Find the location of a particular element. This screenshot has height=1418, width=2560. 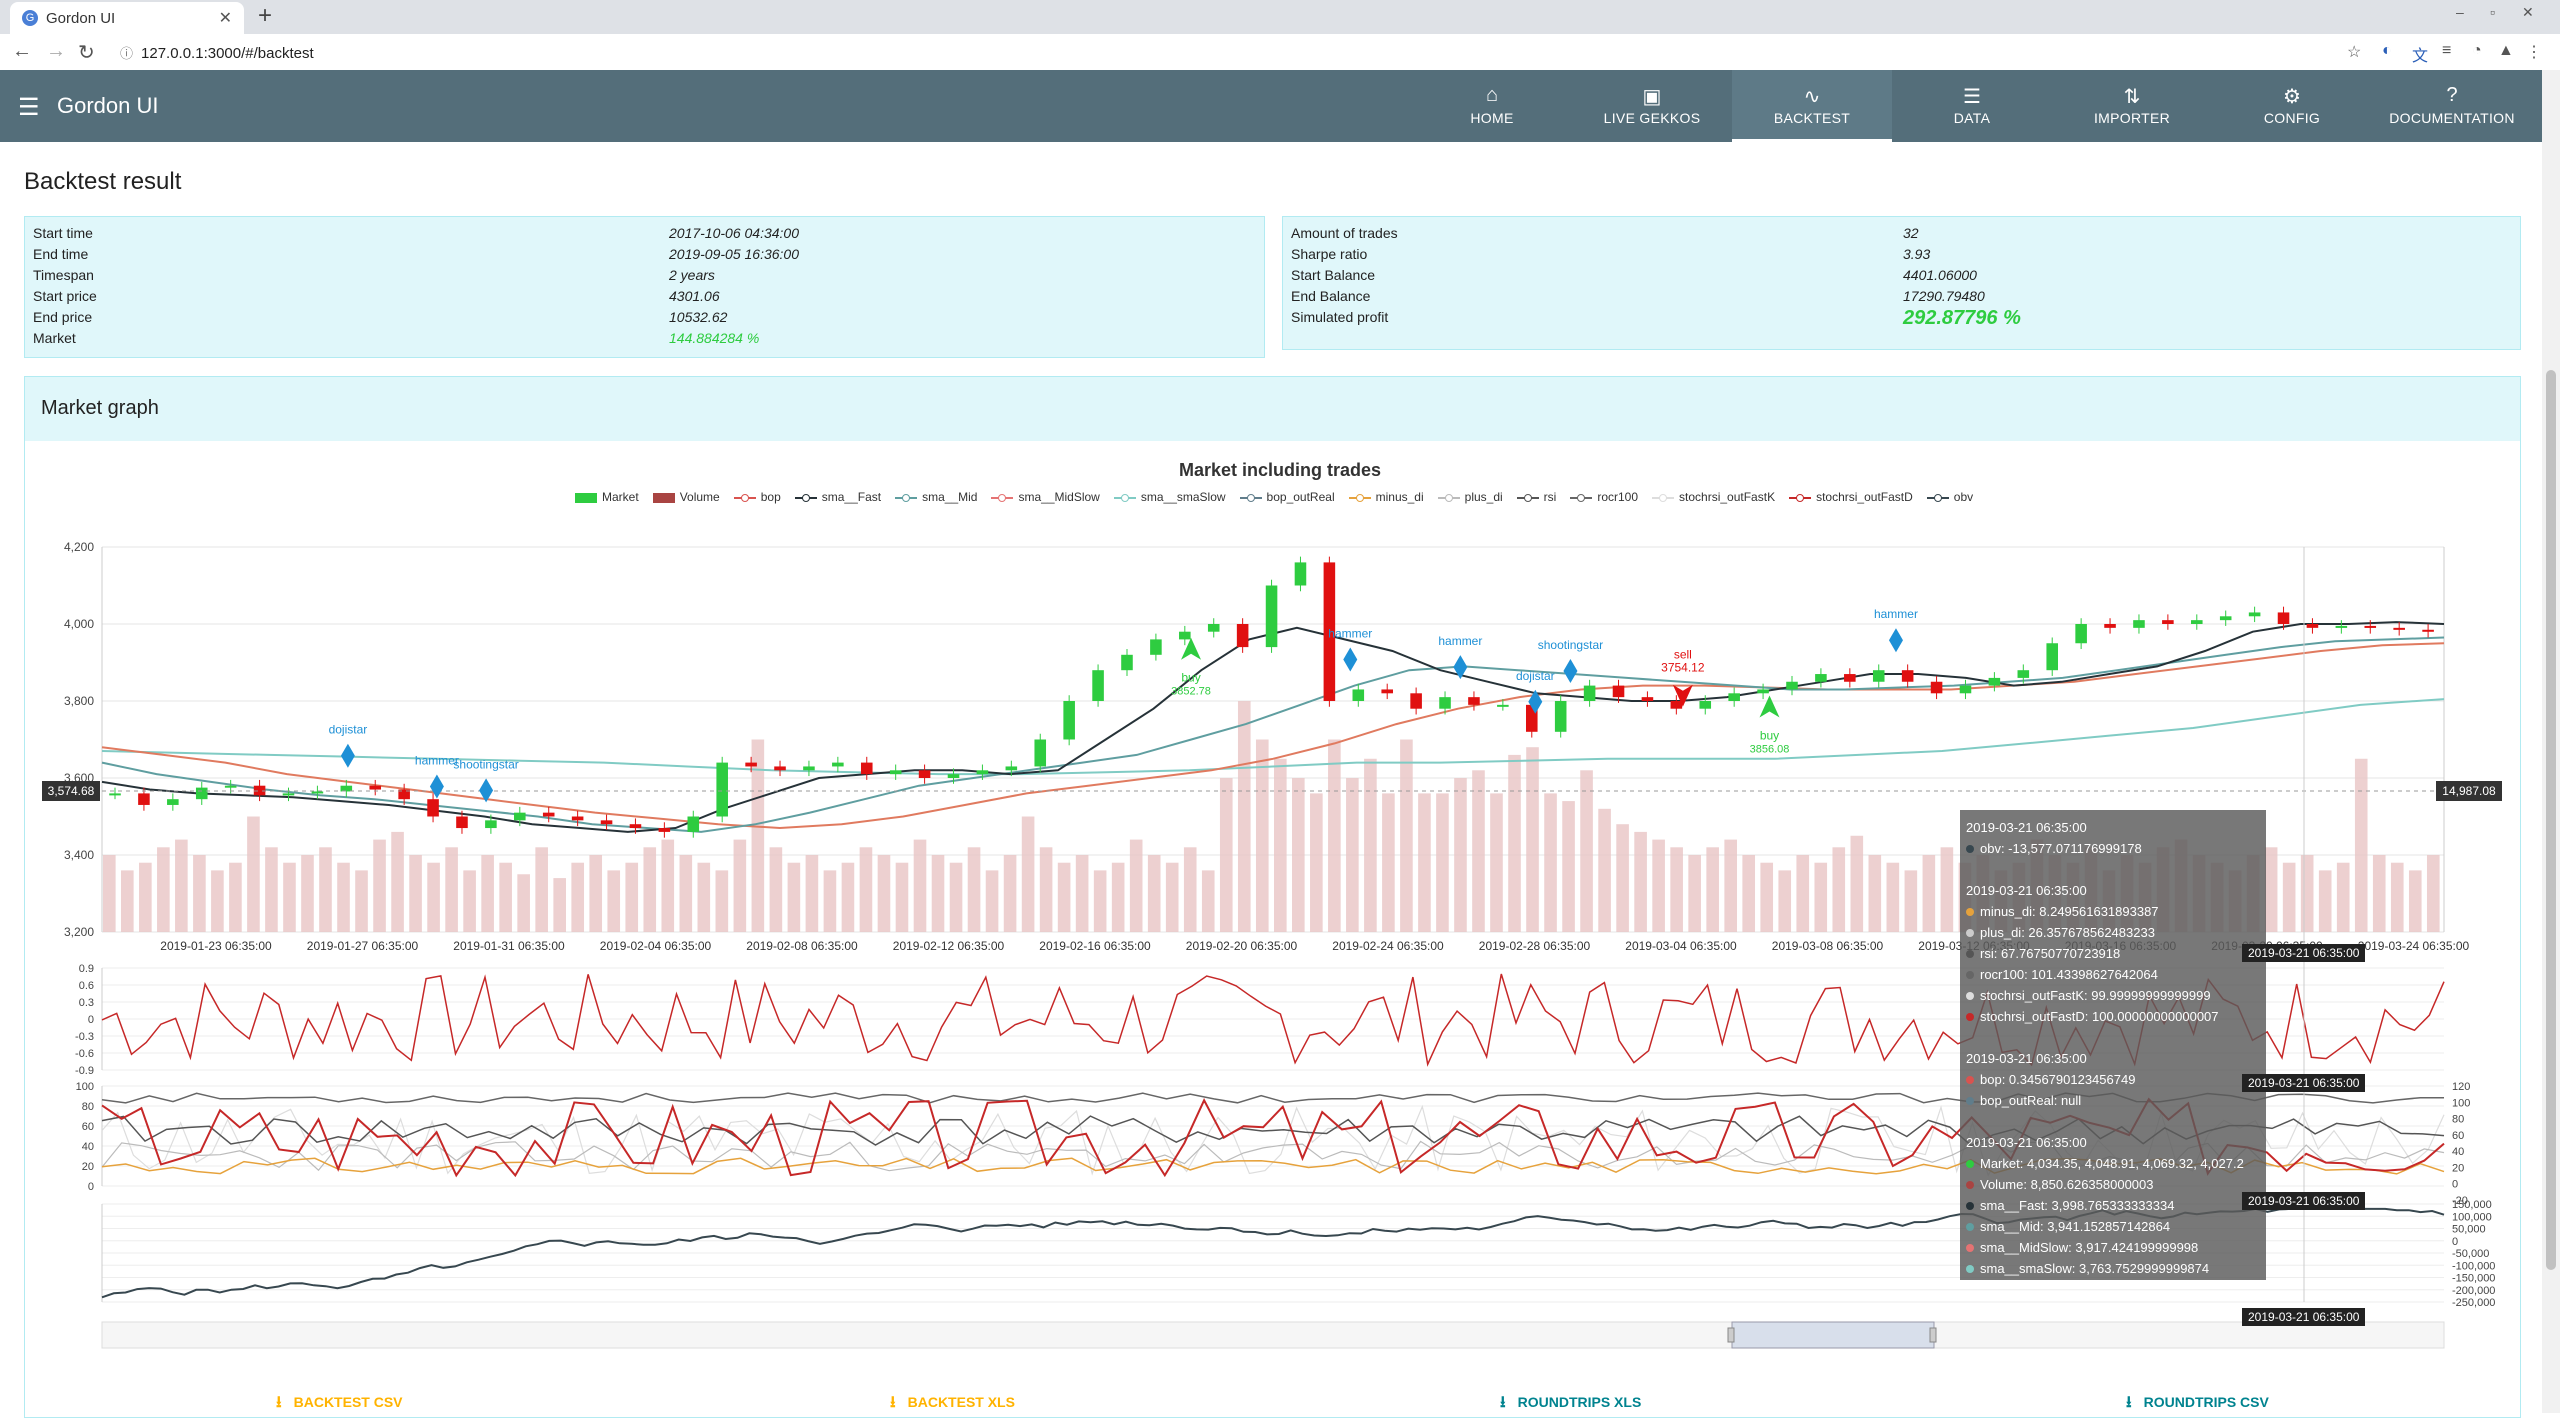

legend-label: Volume is located at coordinates (699, 497).